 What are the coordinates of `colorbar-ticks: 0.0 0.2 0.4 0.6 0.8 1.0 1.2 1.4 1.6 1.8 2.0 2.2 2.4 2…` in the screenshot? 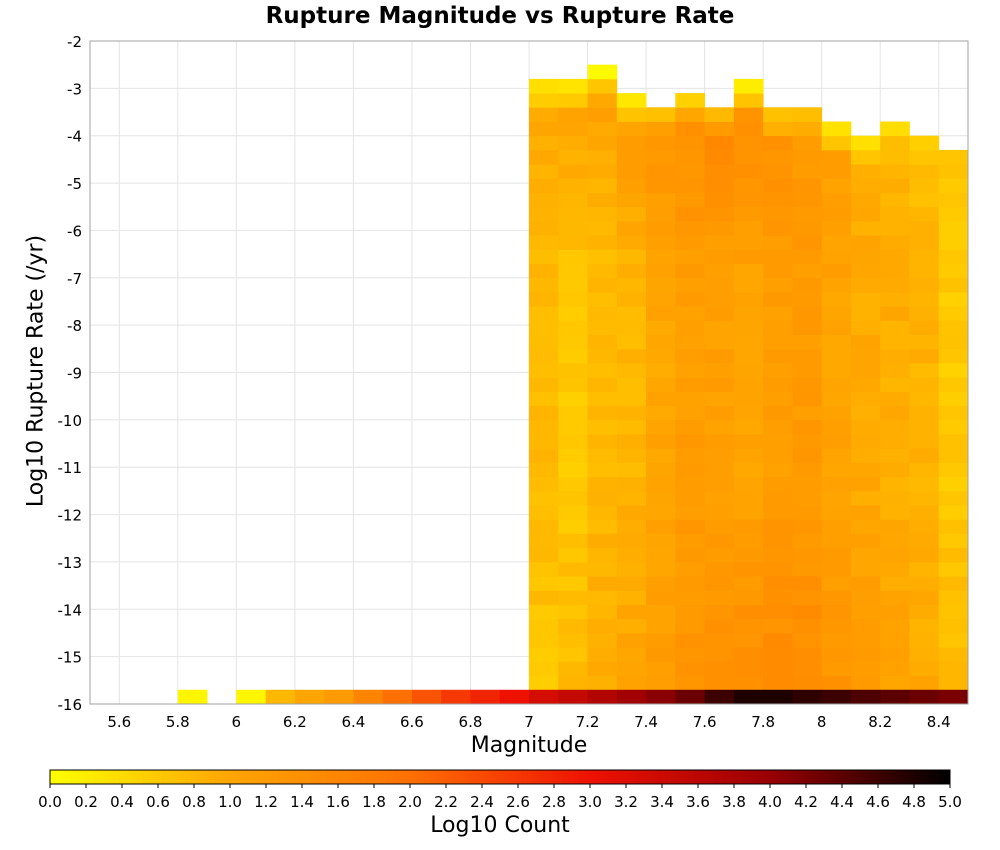 It's located at (500, 797).